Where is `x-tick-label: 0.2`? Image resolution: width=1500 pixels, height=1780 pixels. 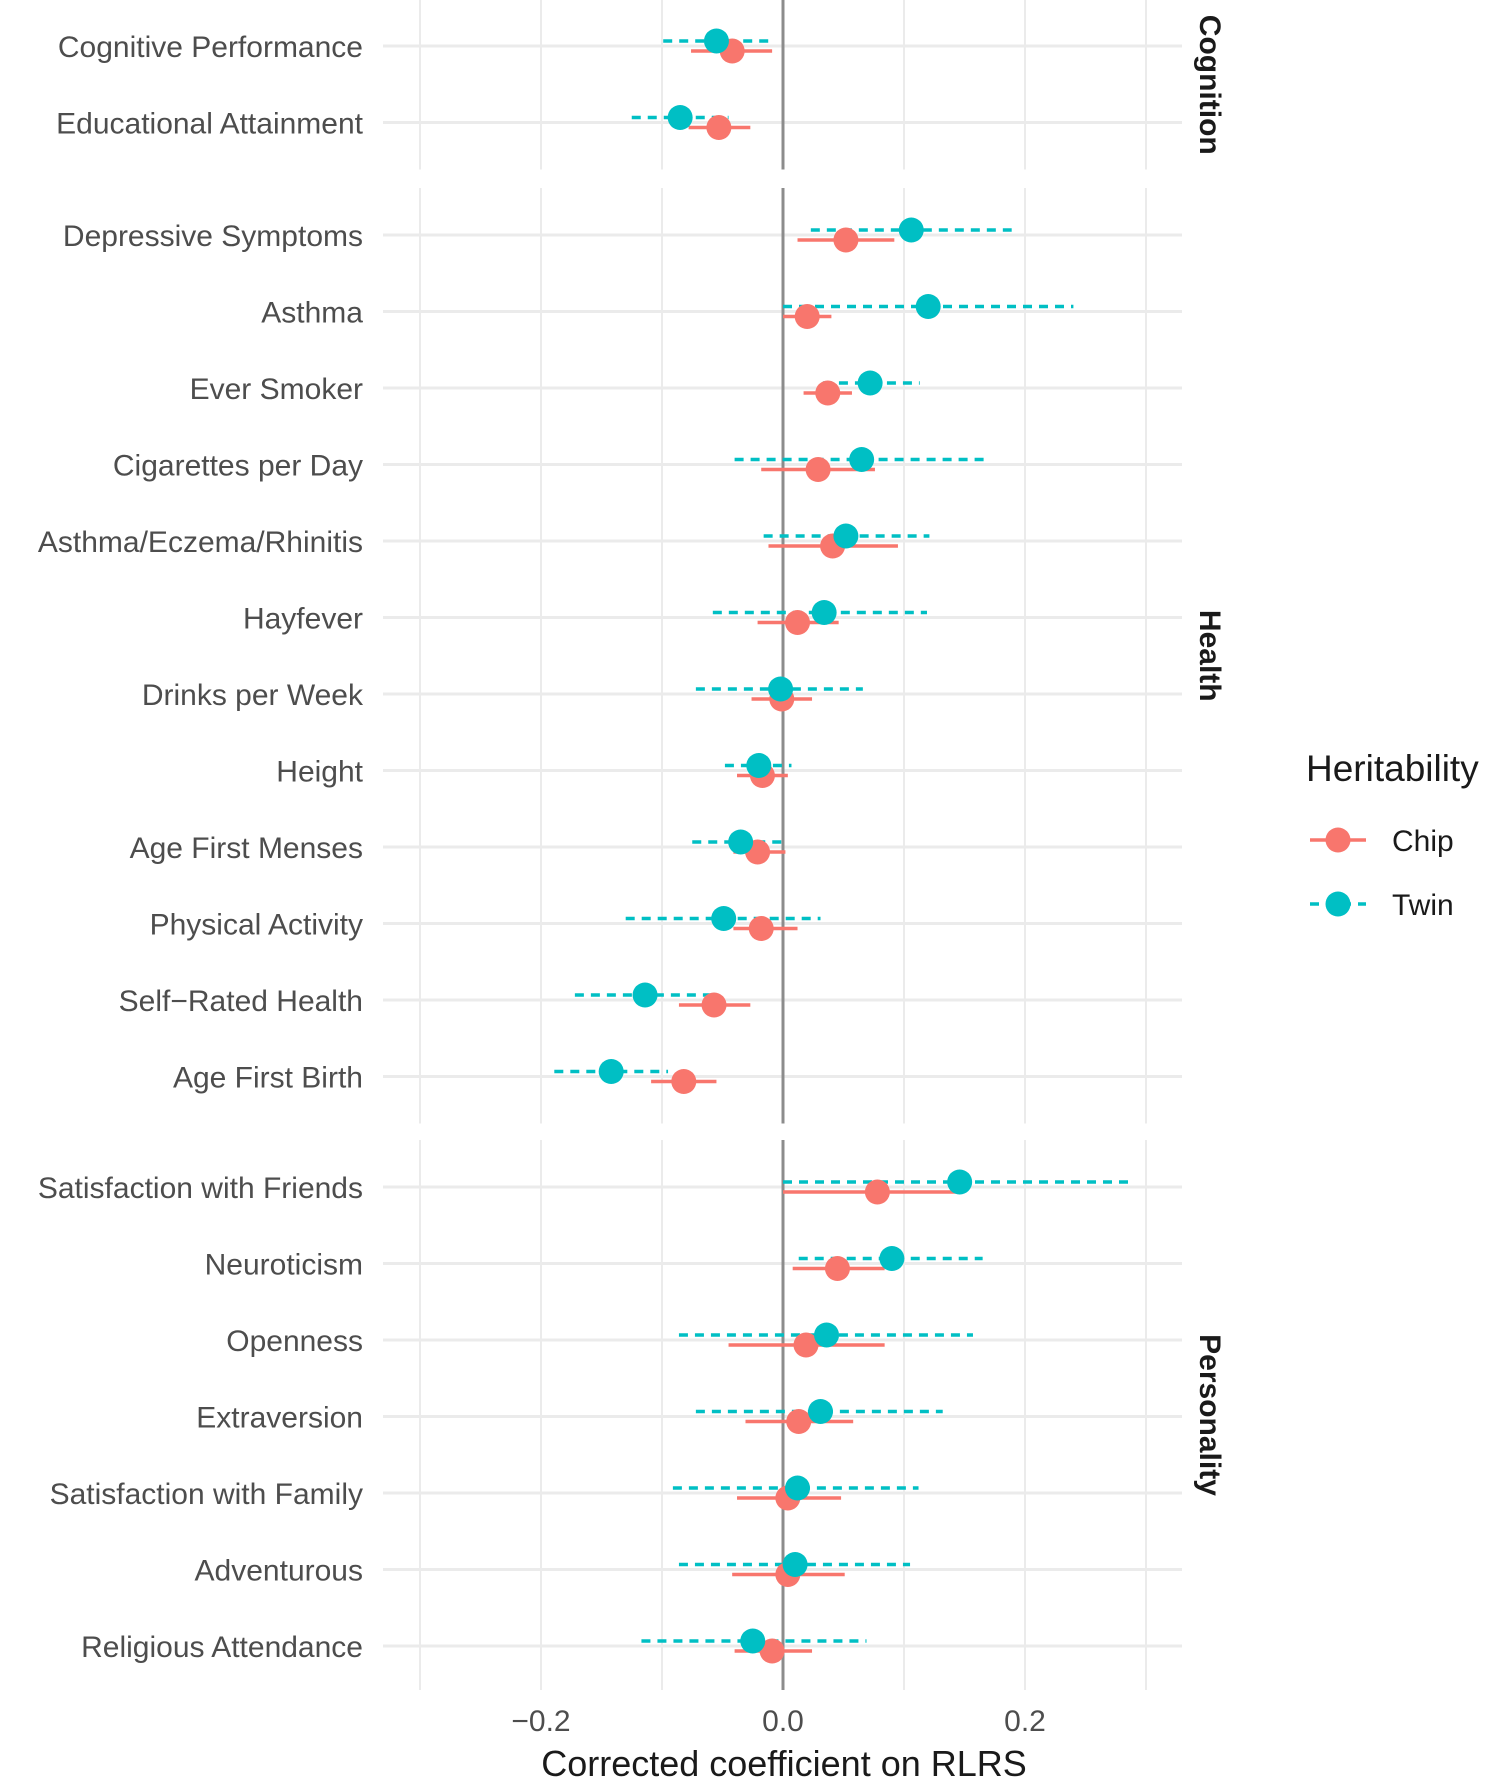 x-tick-label: 0.2 is located at coordinates (1025, 1721).